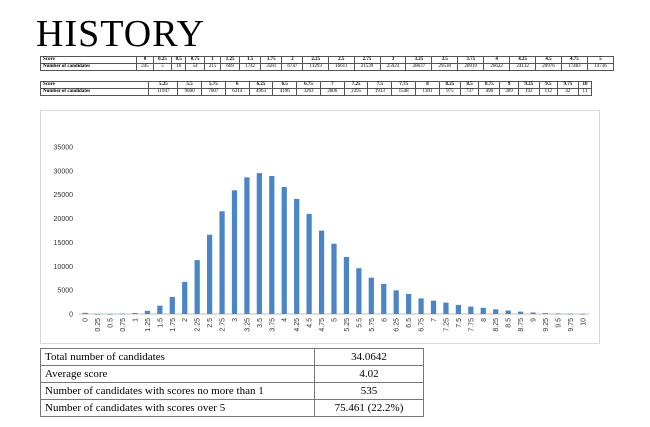  What do you see at coordinates (528, 85) in the screenshot?
I see `score-cell: 9.25` at bounding box center [528, 85].